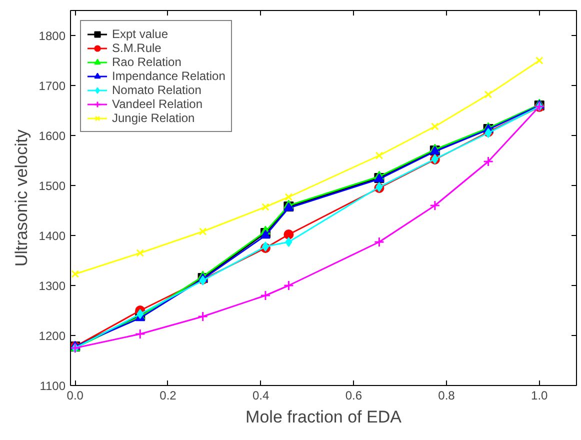 The image size is (581, 440). I want to click on y-tick-label: 1600, so click(52, 136).